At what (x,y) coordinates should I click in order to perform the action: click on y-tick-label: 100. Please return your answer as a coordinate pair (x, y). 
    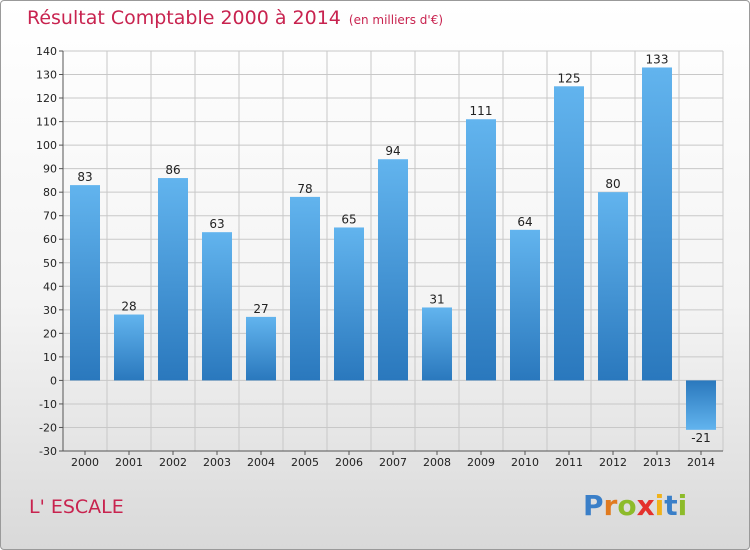
    Looking at the image, I should click on (46, 145).